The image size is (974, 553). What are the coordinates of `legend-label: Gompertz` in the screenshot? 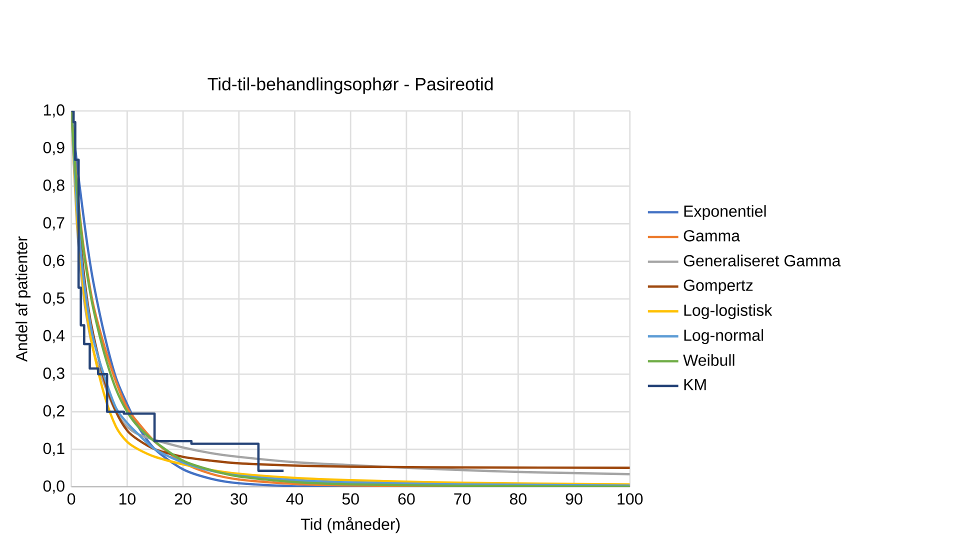 It's located at (718, 286).